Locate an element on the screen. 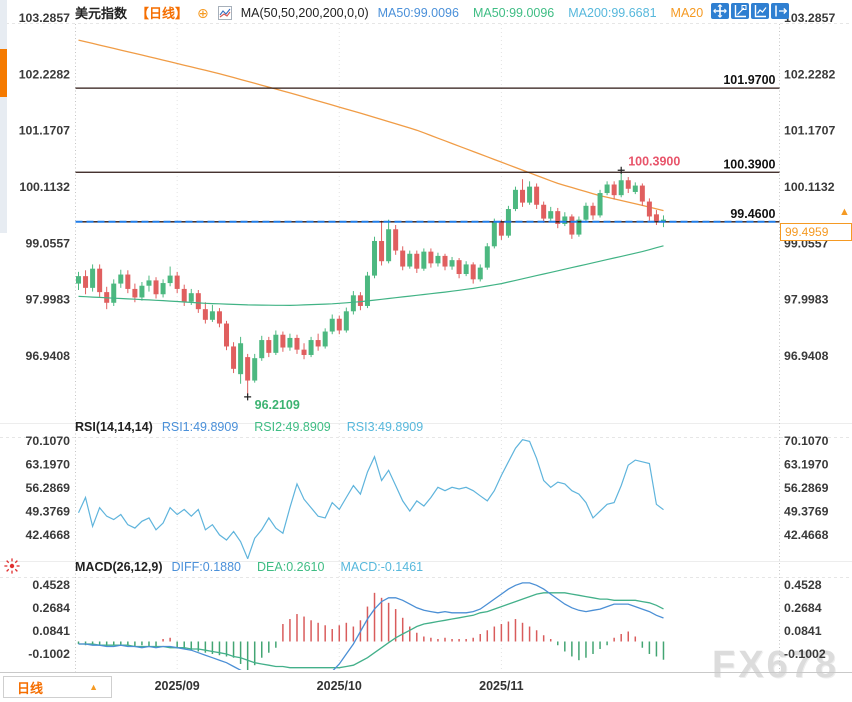 The image size is (852, 702). rsi-label-1: RSI2:49.8909 is located at coordinates (292, 427).